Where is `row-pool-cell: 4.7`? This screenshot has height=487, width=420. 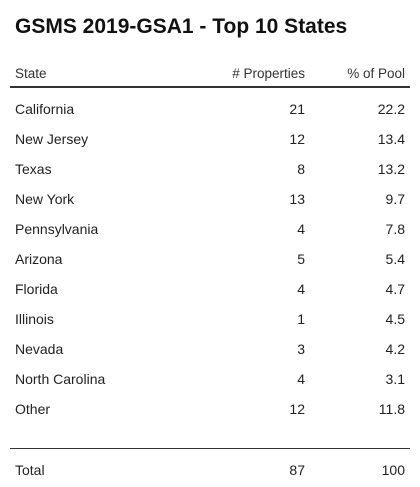
row-pool-cell: 4.7 is located at coordinates (395, 289).